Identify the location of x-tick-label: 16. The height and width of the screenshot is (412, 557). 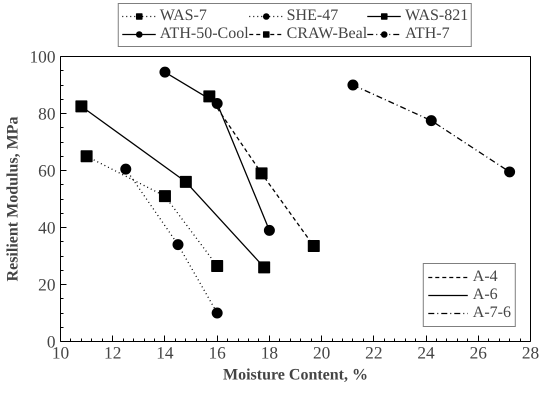
(217, 353).